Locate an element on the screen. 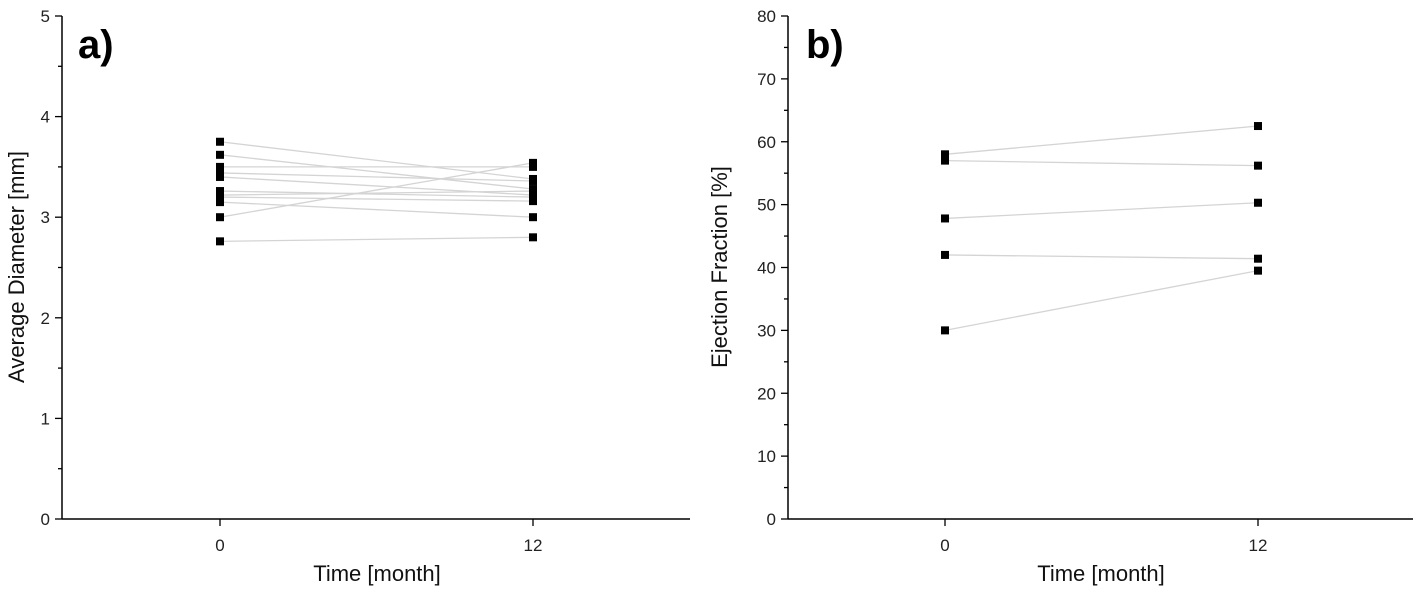 This screenshot has width=1426, height=593. panel-b-x-label: Time [month] is located at coordinates (1101, 573).